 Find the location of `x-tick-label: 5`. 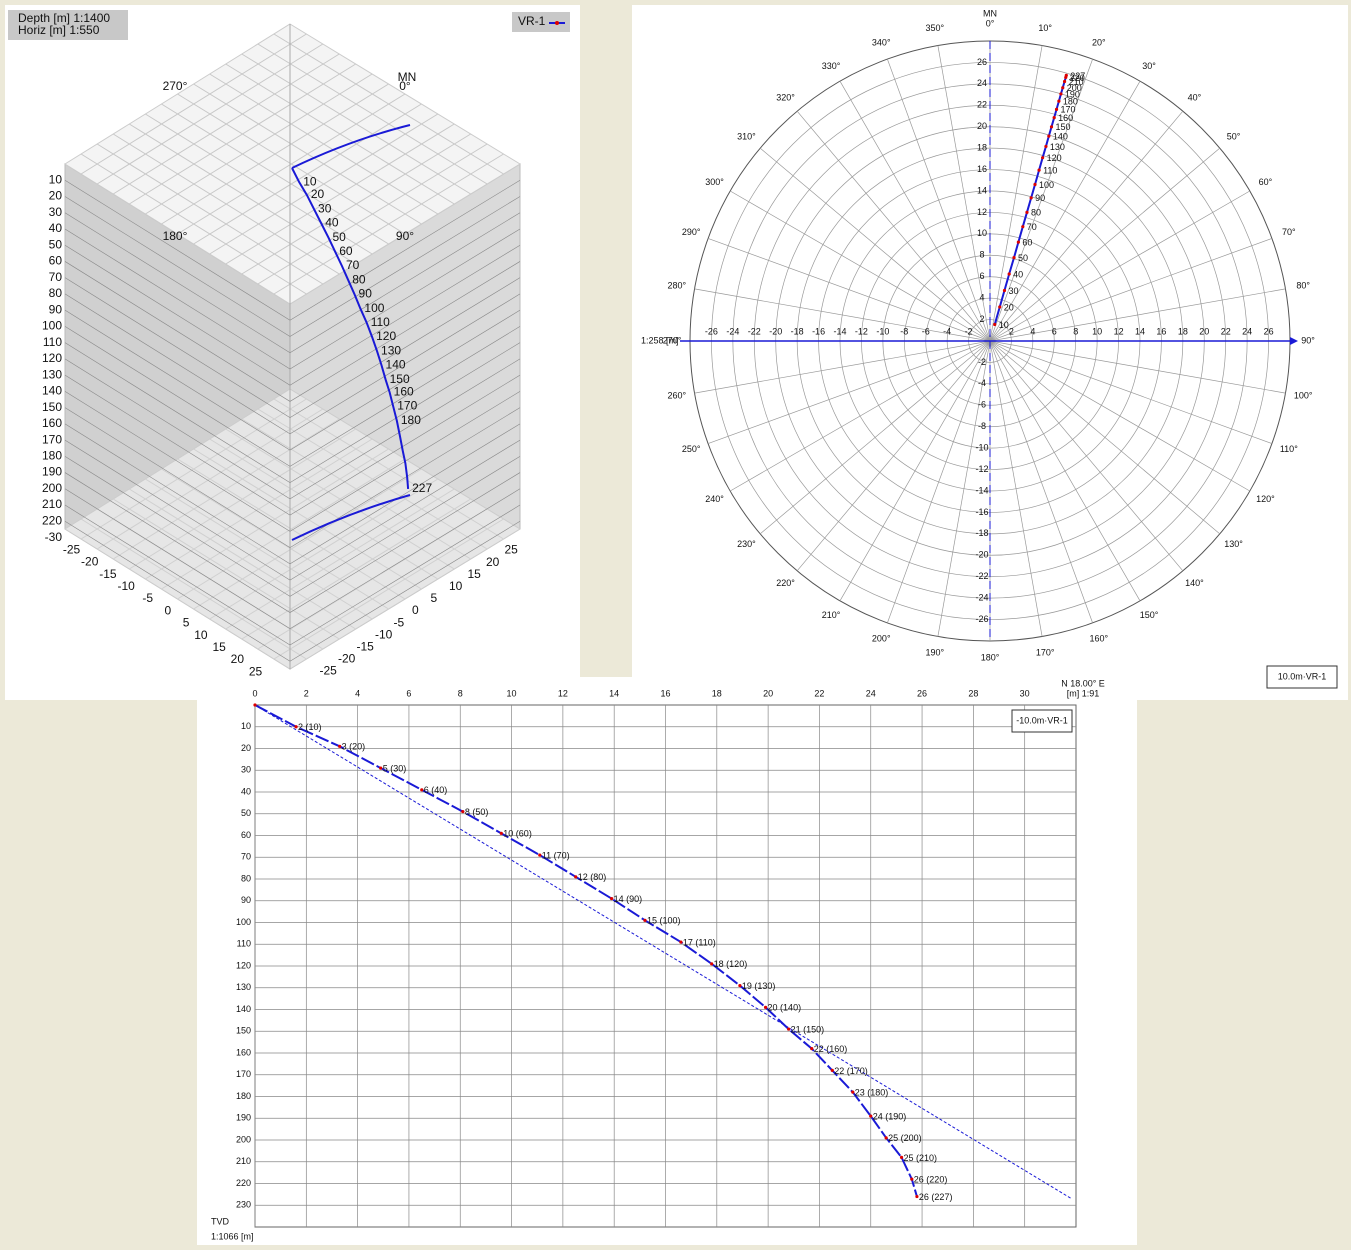

x-tick-label: 5 is located at coordinates (186, 623).